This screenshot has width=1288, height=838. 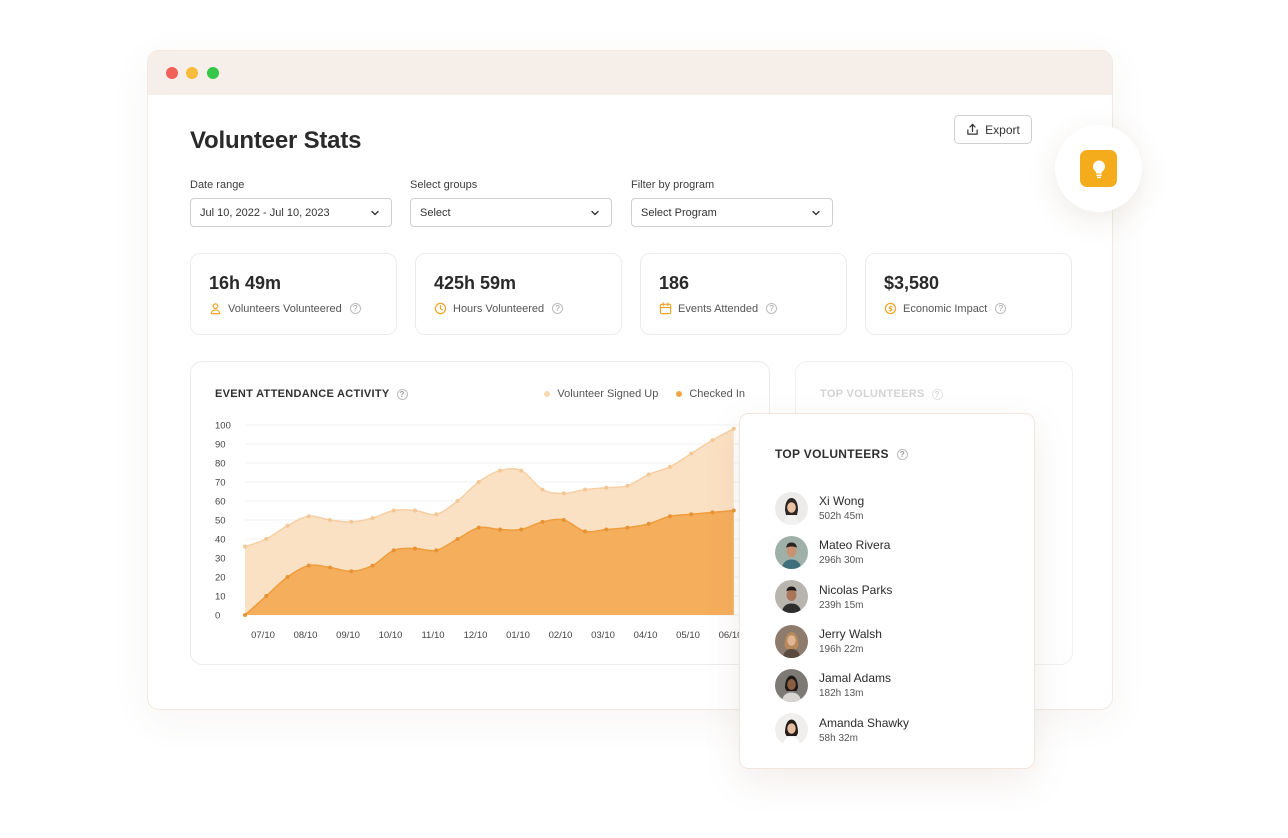 What do you see at coordinates (220, 540) in the screenshot?
I see `y-tick-label: 40` at bounding box center [220, 540].